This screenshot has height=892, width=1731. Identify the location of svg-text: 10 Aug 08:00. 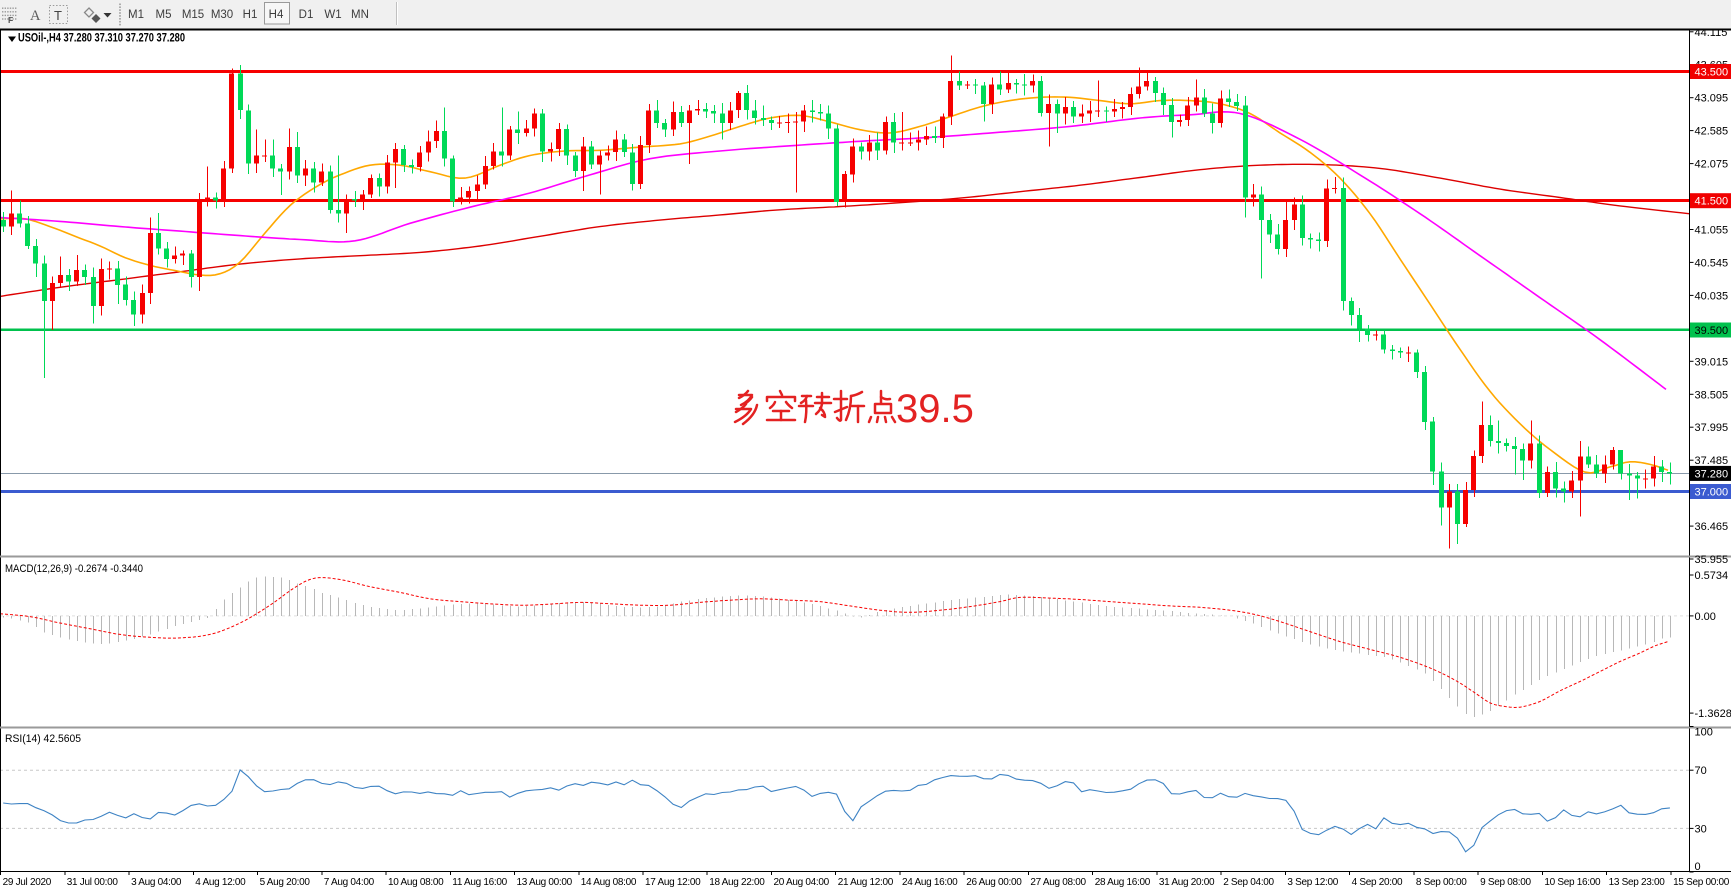
(416, 882).